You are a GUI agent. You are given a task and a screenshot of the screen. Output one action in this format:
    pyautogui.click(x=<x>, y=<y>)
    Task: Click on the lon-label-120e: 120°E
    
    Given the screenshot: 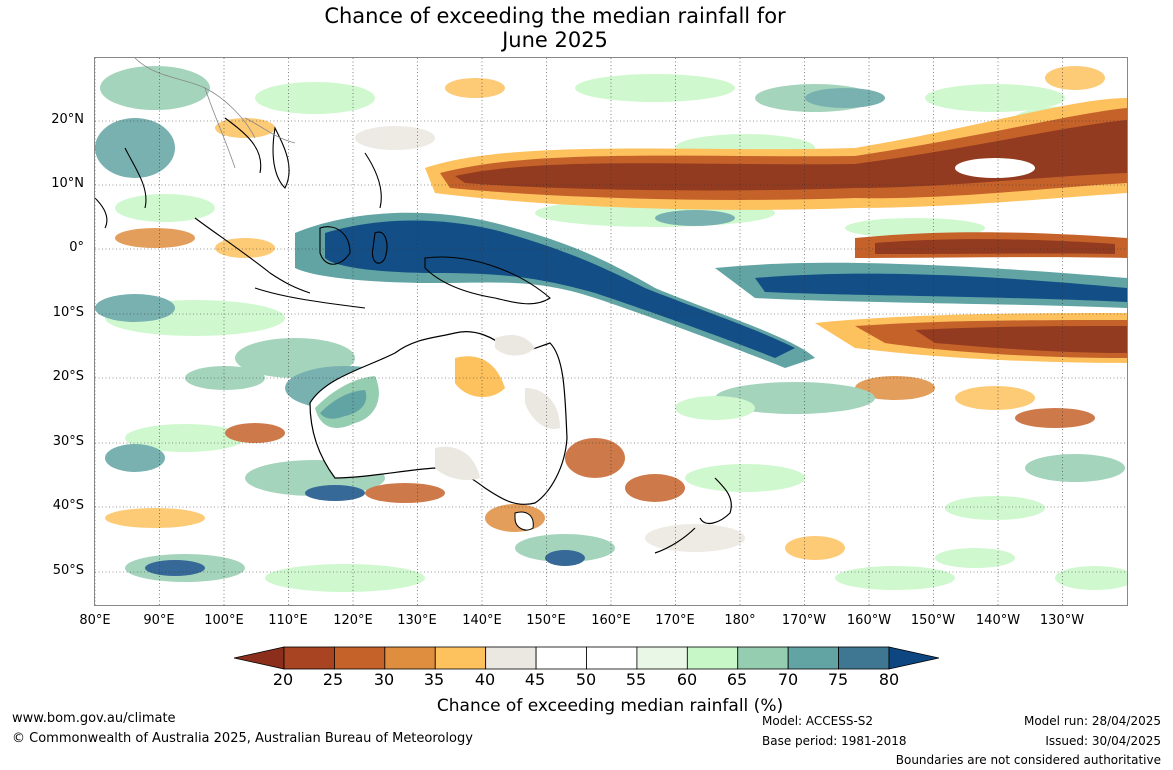 What is the action you would take?
    pyautogui.click(x=353, y=620)
    